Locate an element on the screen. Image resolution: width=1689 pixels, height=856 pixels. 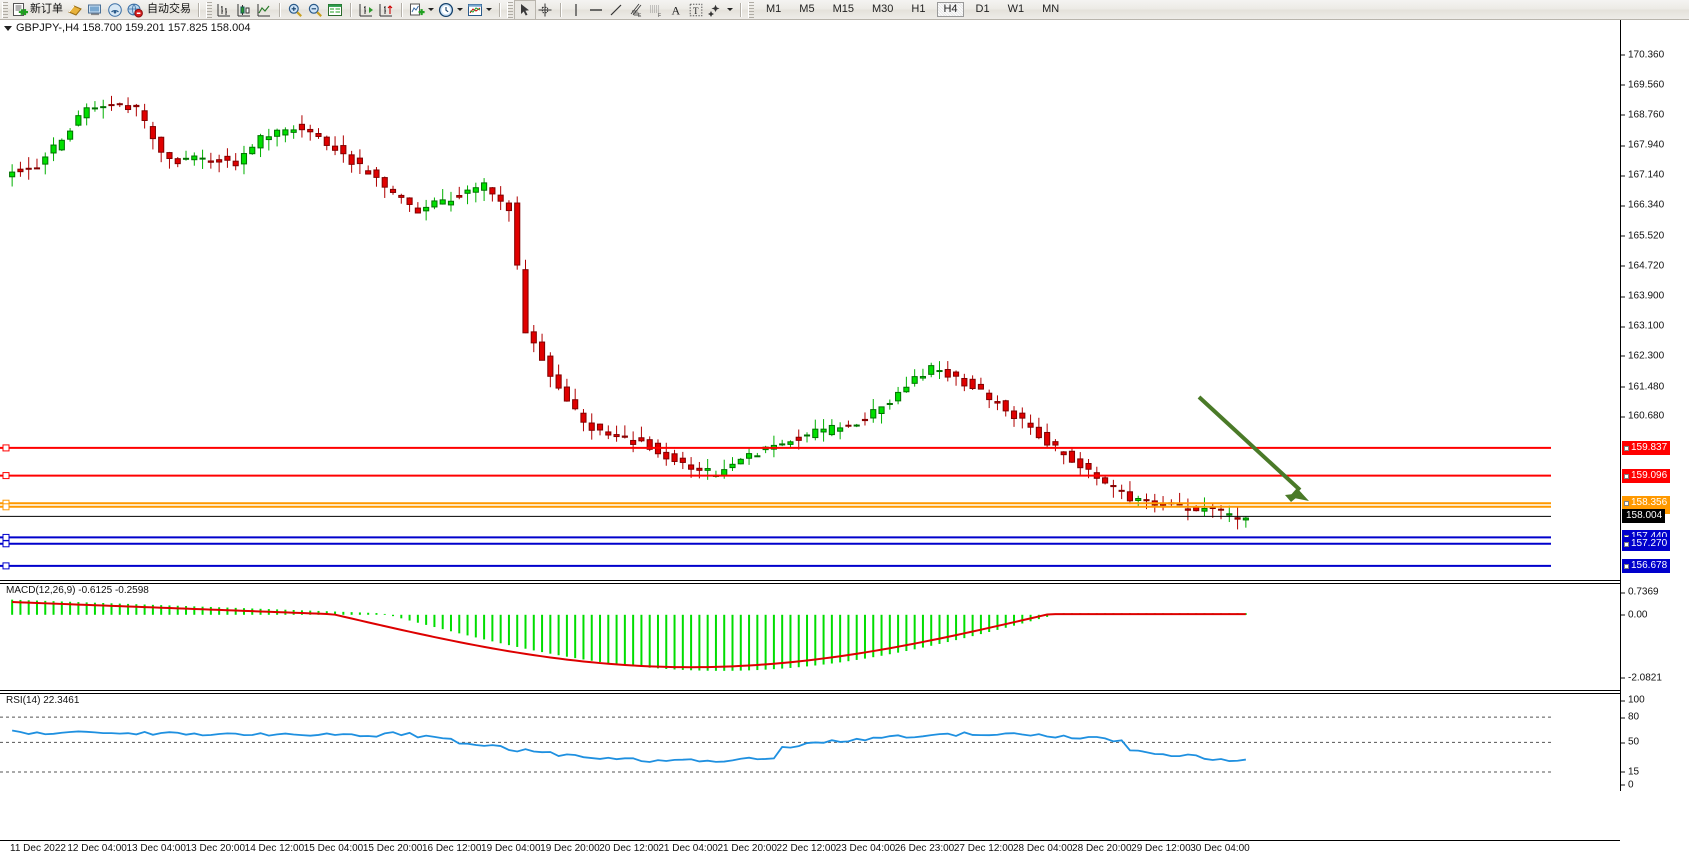
price-label-support-2: 156.678 is located at coordinates (1646, 565).